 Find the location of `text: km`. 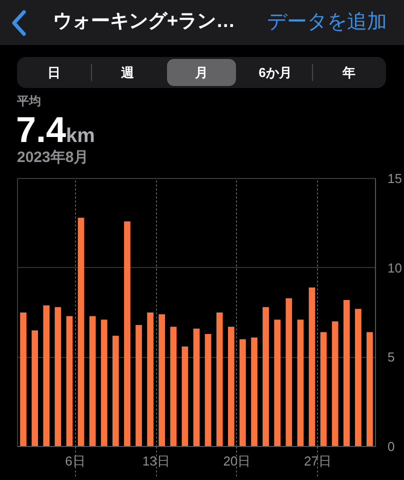

text: km is located at coordinates (80, 136).